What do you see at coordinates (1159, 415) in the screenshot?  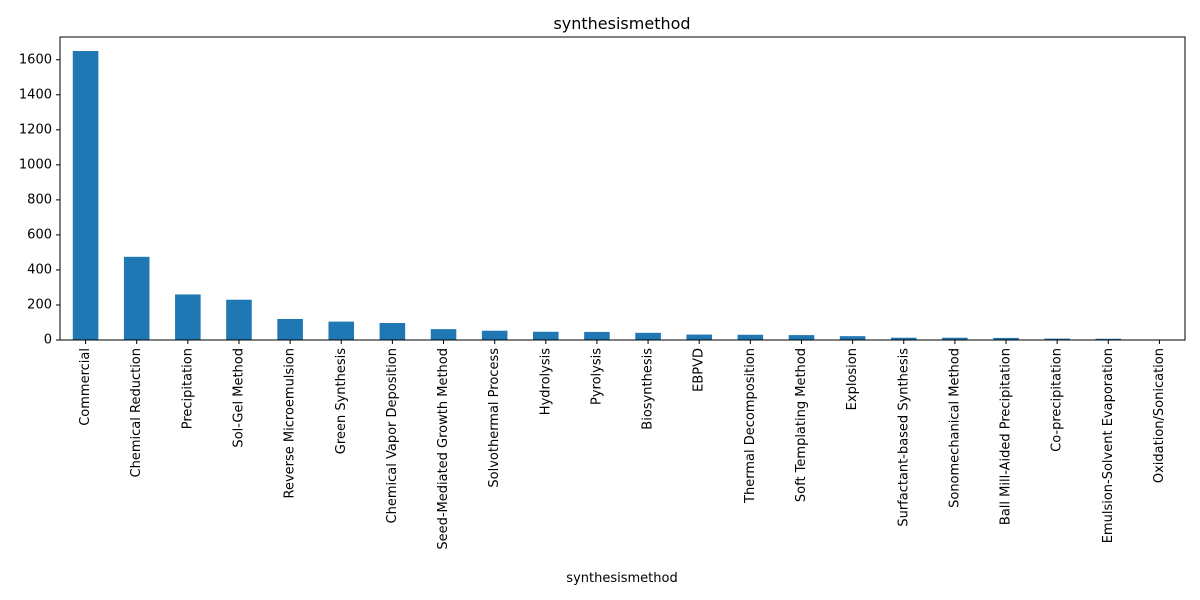 I see `x-tick-label: Oxidation/Sonication` at bounding box center [1159, 415].